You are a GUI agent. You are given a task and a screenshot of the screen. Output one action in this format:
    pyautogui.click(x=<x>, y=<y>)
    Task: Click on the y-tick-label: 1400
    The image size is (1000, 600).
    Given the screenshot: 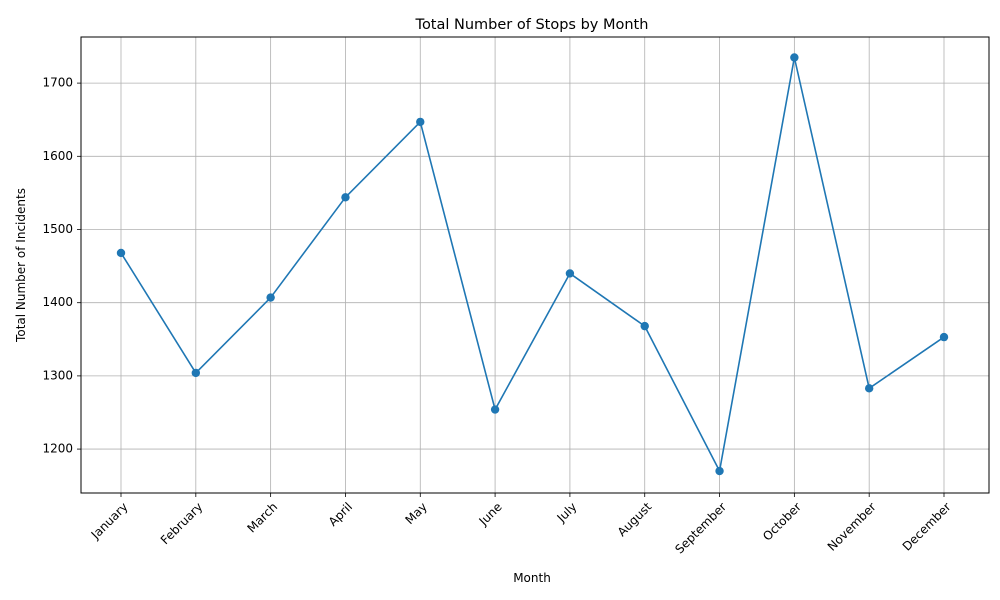 What is the action you would take?
    pyautogui.click(x=57, y=302)
    